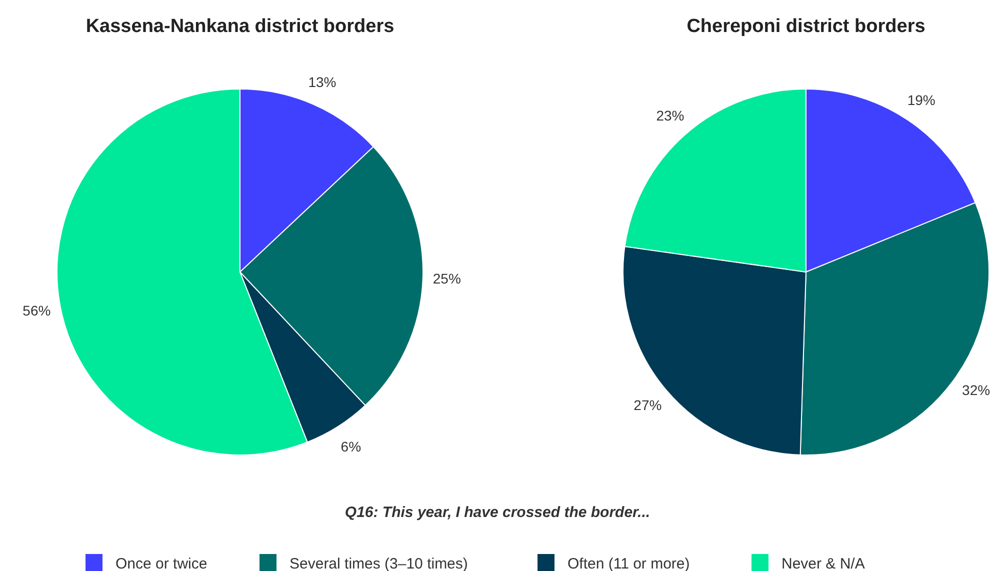 The image size is (995, 571). I want to click on legend-label: Several times (3–10 times), so click(379, 563).